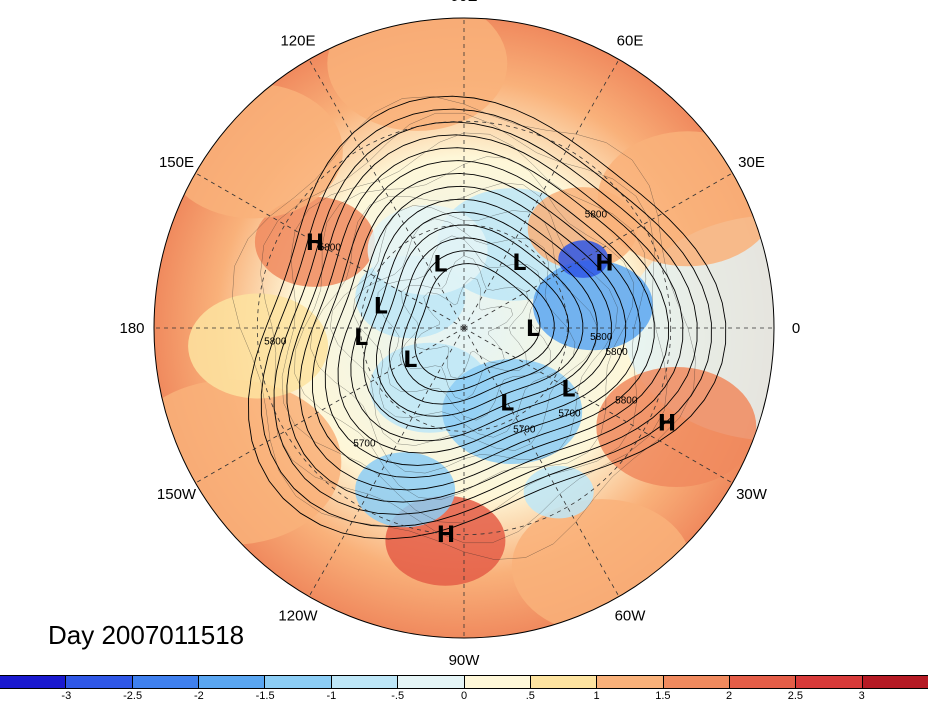 The height and width of the screenshot is (702, 928). I want to click on coastline, so click(464, 328).